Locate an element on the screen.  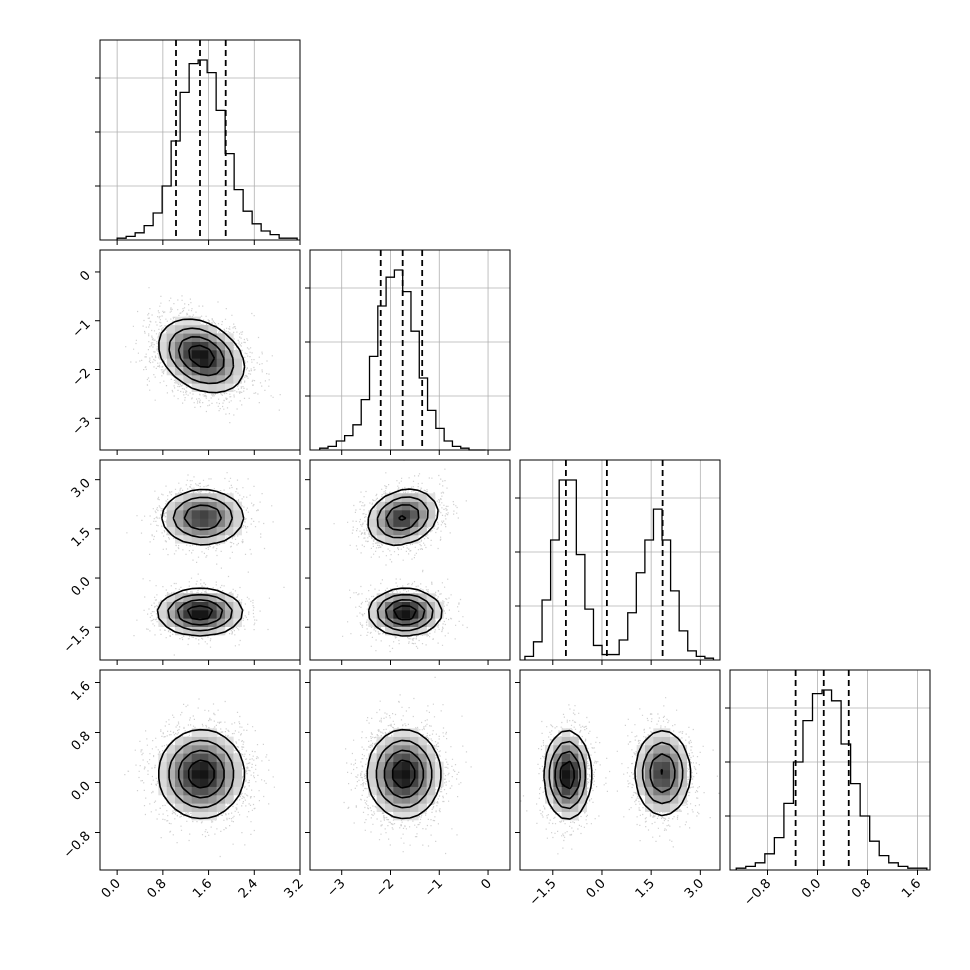
x-tick-label: 0.8 is located at coordinates (861, 888).